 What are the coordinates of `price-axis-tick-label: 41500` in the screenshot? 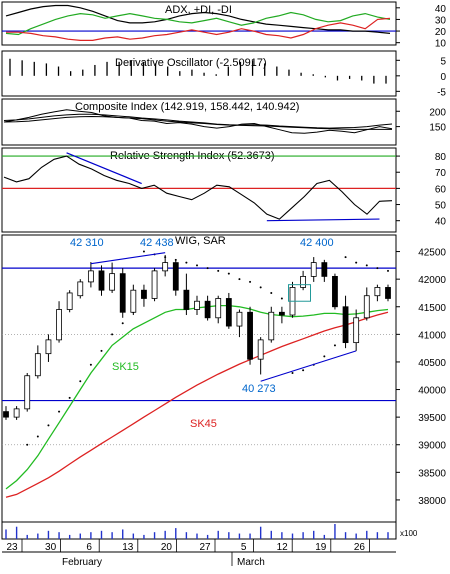 It's located at (432, 308).